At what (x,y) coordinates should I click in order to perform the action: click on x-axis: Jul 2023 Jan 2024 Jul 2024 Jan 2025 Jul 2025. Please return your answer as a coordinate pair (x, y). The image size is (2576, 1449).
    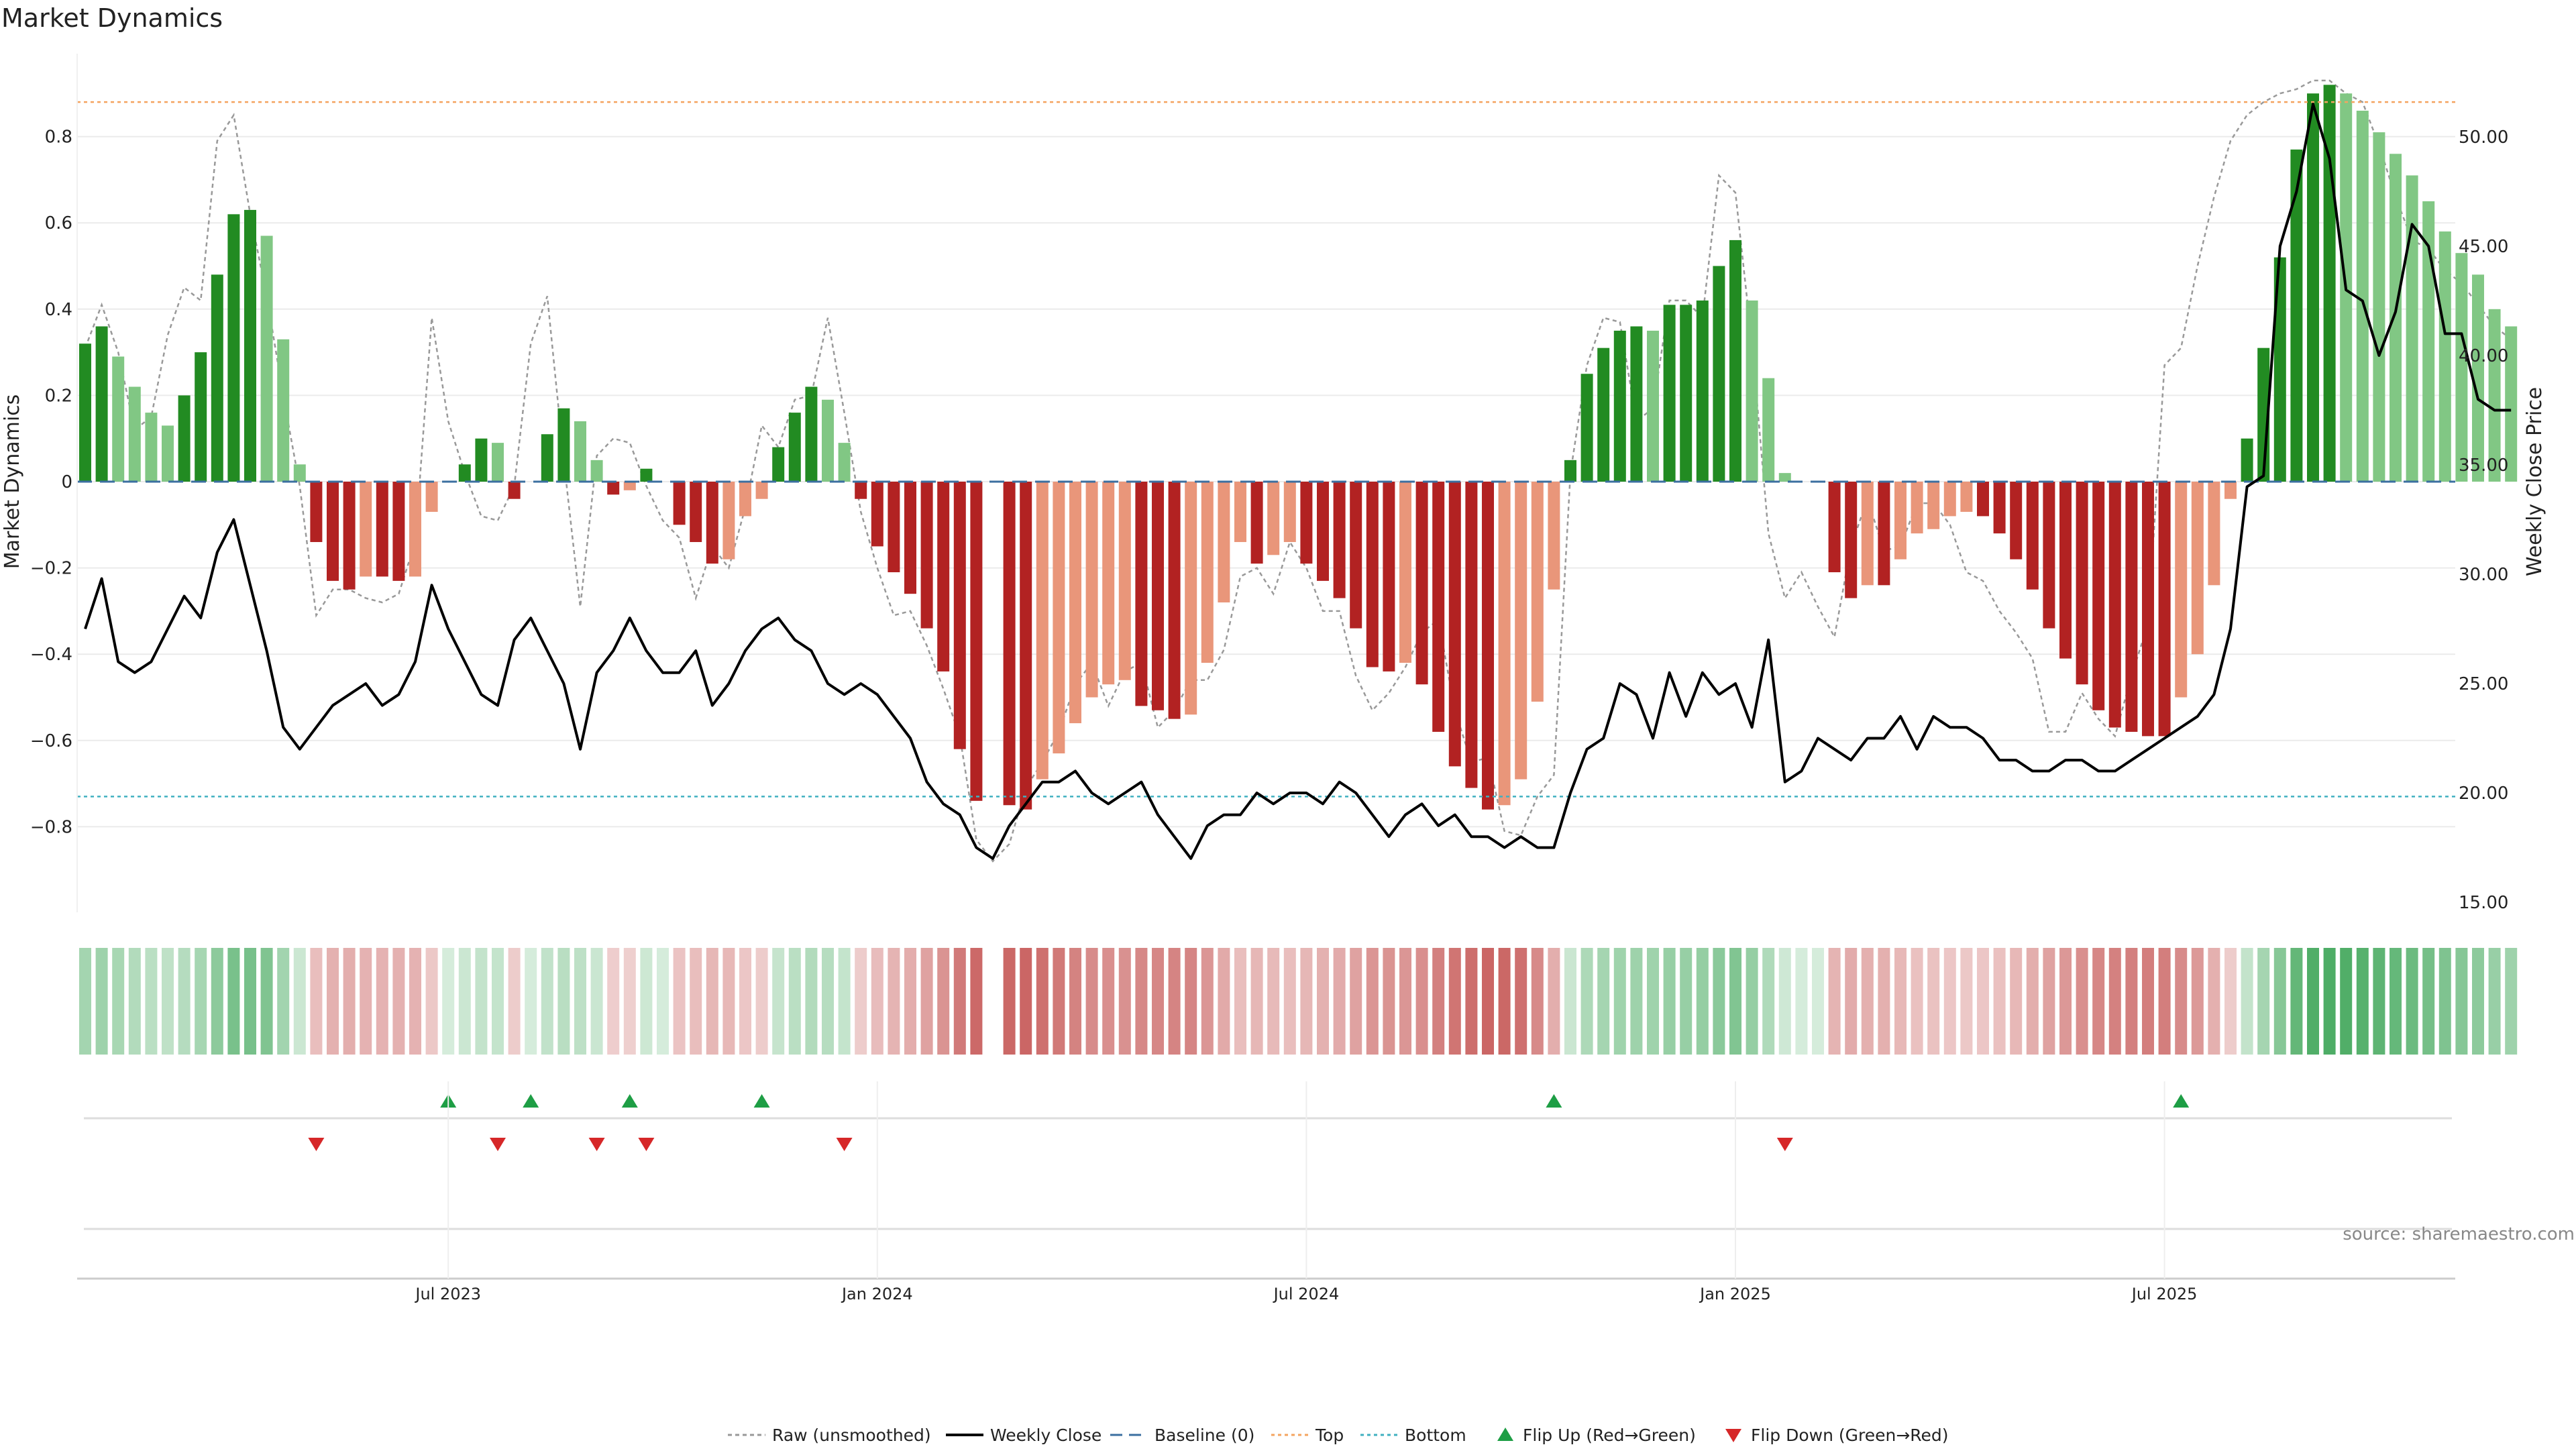
    Looking at the image, I should click on (1266, 1192).